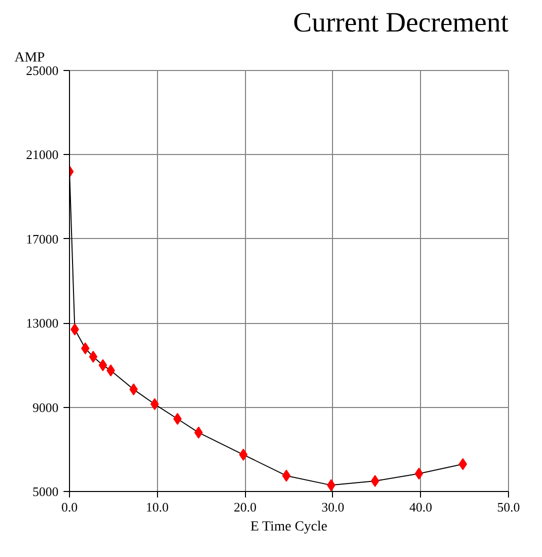  What do you see at coordinates (45, 407) in the screenshot?
I see `y-tick-label: 9000` at bounding box center [45, 407].